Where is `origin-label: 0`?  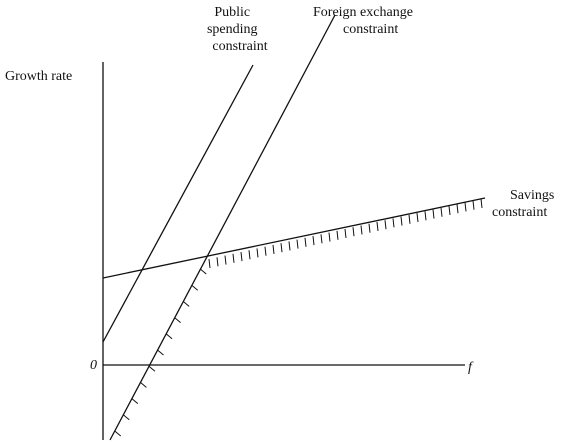
origin-label: 0 is located at coordinates (93, 365).